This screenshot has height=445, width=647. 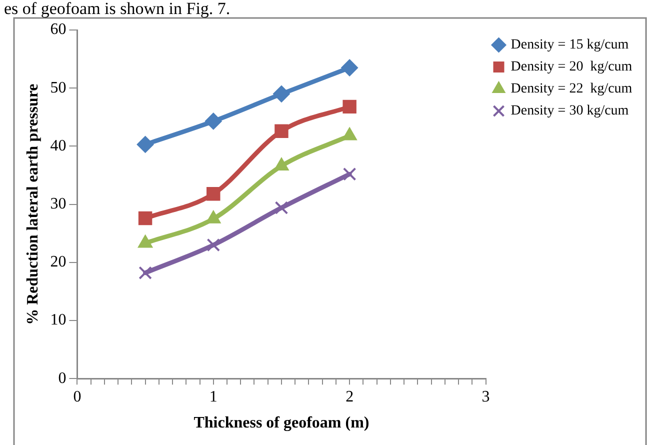 I want to click on x-tick-label: 2, so click(x=350, y=397).